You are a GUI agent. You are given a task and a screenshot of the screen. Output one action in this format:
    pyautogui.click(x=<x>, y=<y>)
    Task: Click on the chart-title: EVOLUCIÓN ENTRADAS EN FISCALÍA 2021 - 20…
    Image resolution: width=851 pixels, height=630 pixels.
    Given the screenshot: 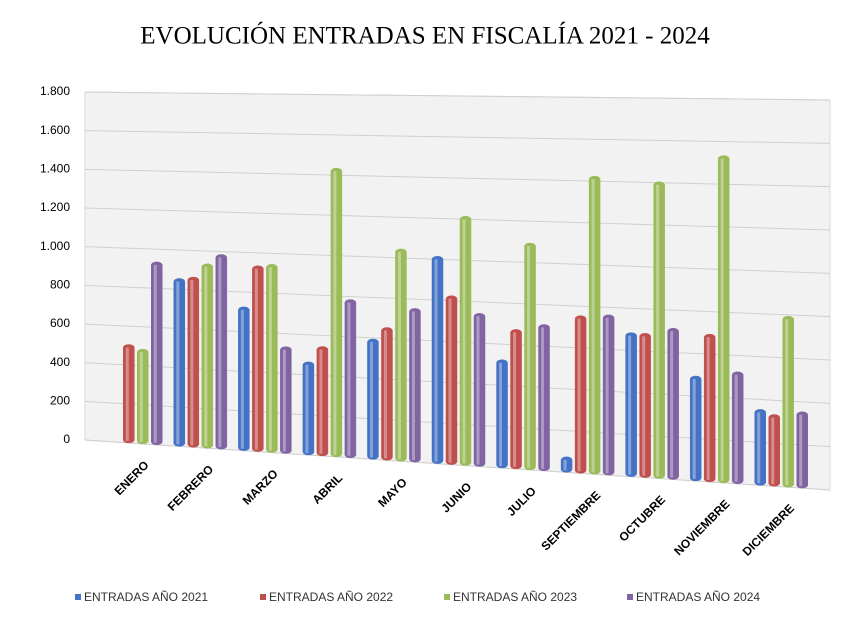 What is the action you would take?
    pyautogui.click(x=425, y=36)
    